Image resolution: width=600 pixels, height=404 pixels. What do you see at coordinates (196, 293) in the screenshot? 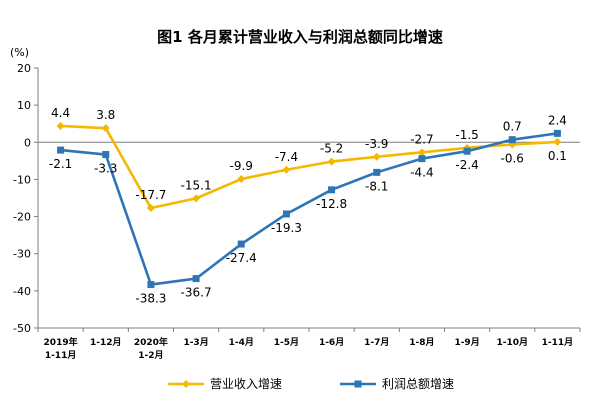
I see `series-2-data-label: -36.7` at bounding box center [196, 293].